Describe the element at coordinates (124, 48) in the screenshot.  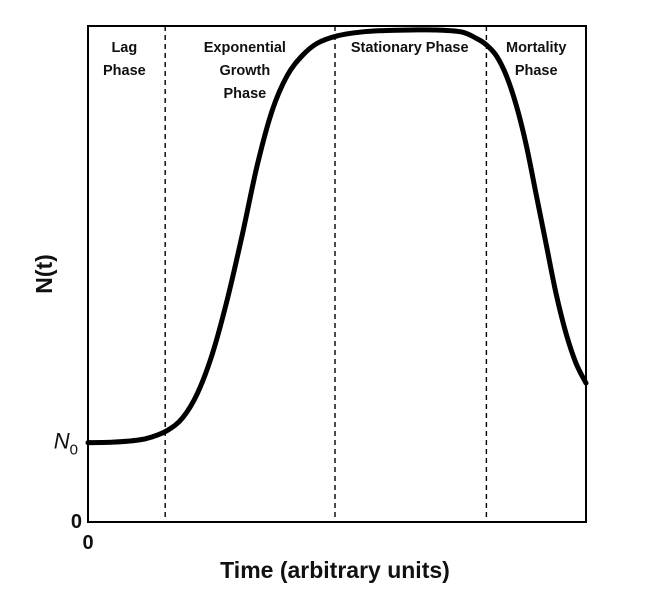
I see `phase-label-line: Lag` at that location.